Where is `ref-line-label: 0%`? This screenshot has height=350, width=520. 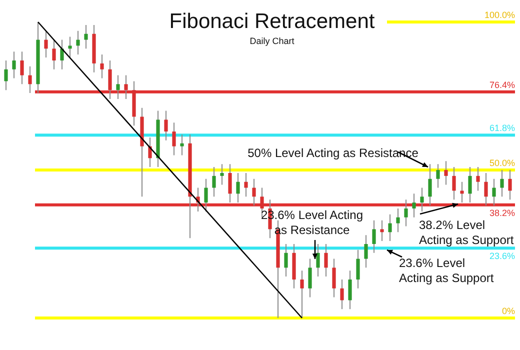 ref-line-label: 0% is located at coordinates (508, 311).